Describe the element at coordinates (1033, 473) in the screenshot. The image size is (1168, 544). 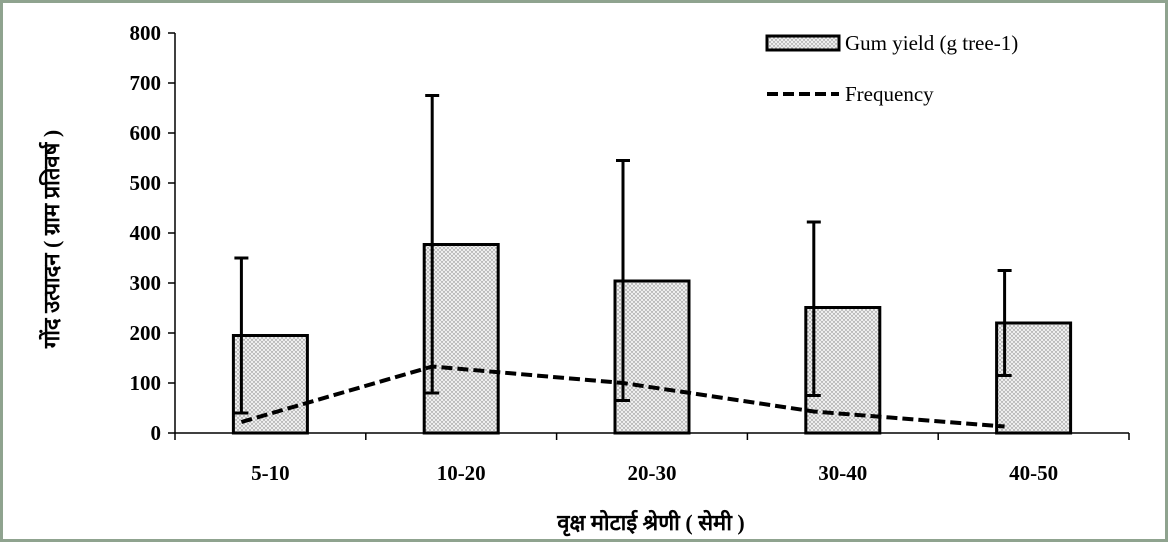
I see `x-tick-label: 40-50` at that location.